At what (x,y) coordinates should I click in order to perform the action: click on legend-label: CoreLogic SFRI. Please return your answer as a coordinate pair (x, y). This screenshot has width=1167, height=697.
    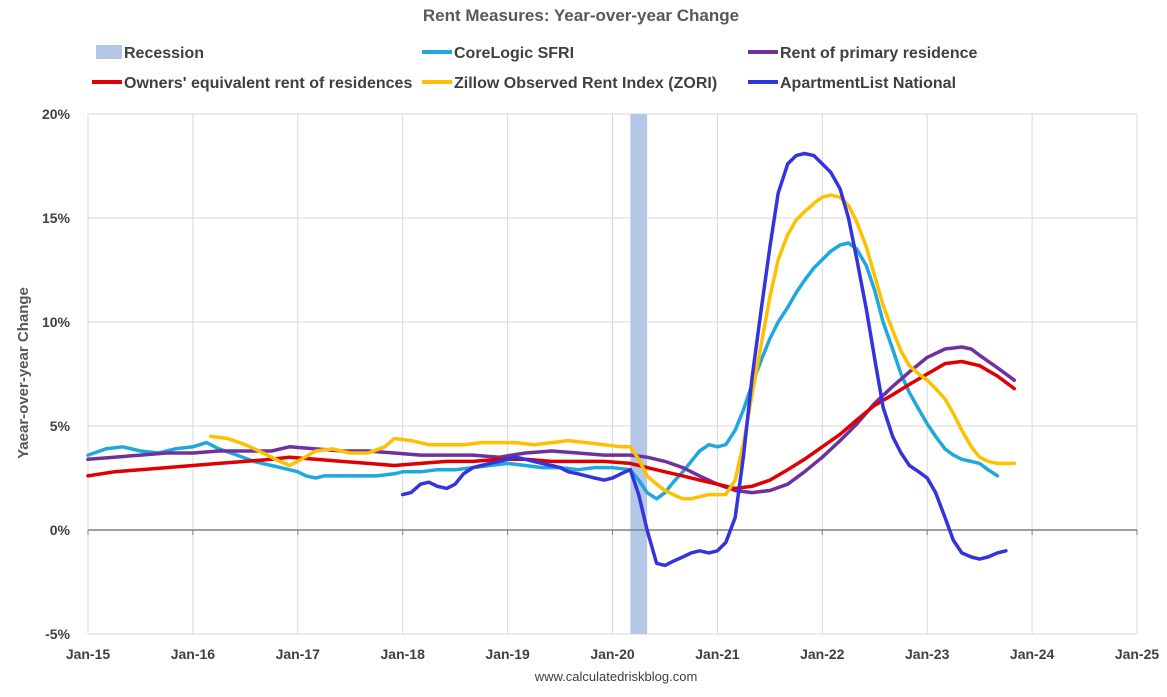
    Looking at the image, I should click on (514, 53).